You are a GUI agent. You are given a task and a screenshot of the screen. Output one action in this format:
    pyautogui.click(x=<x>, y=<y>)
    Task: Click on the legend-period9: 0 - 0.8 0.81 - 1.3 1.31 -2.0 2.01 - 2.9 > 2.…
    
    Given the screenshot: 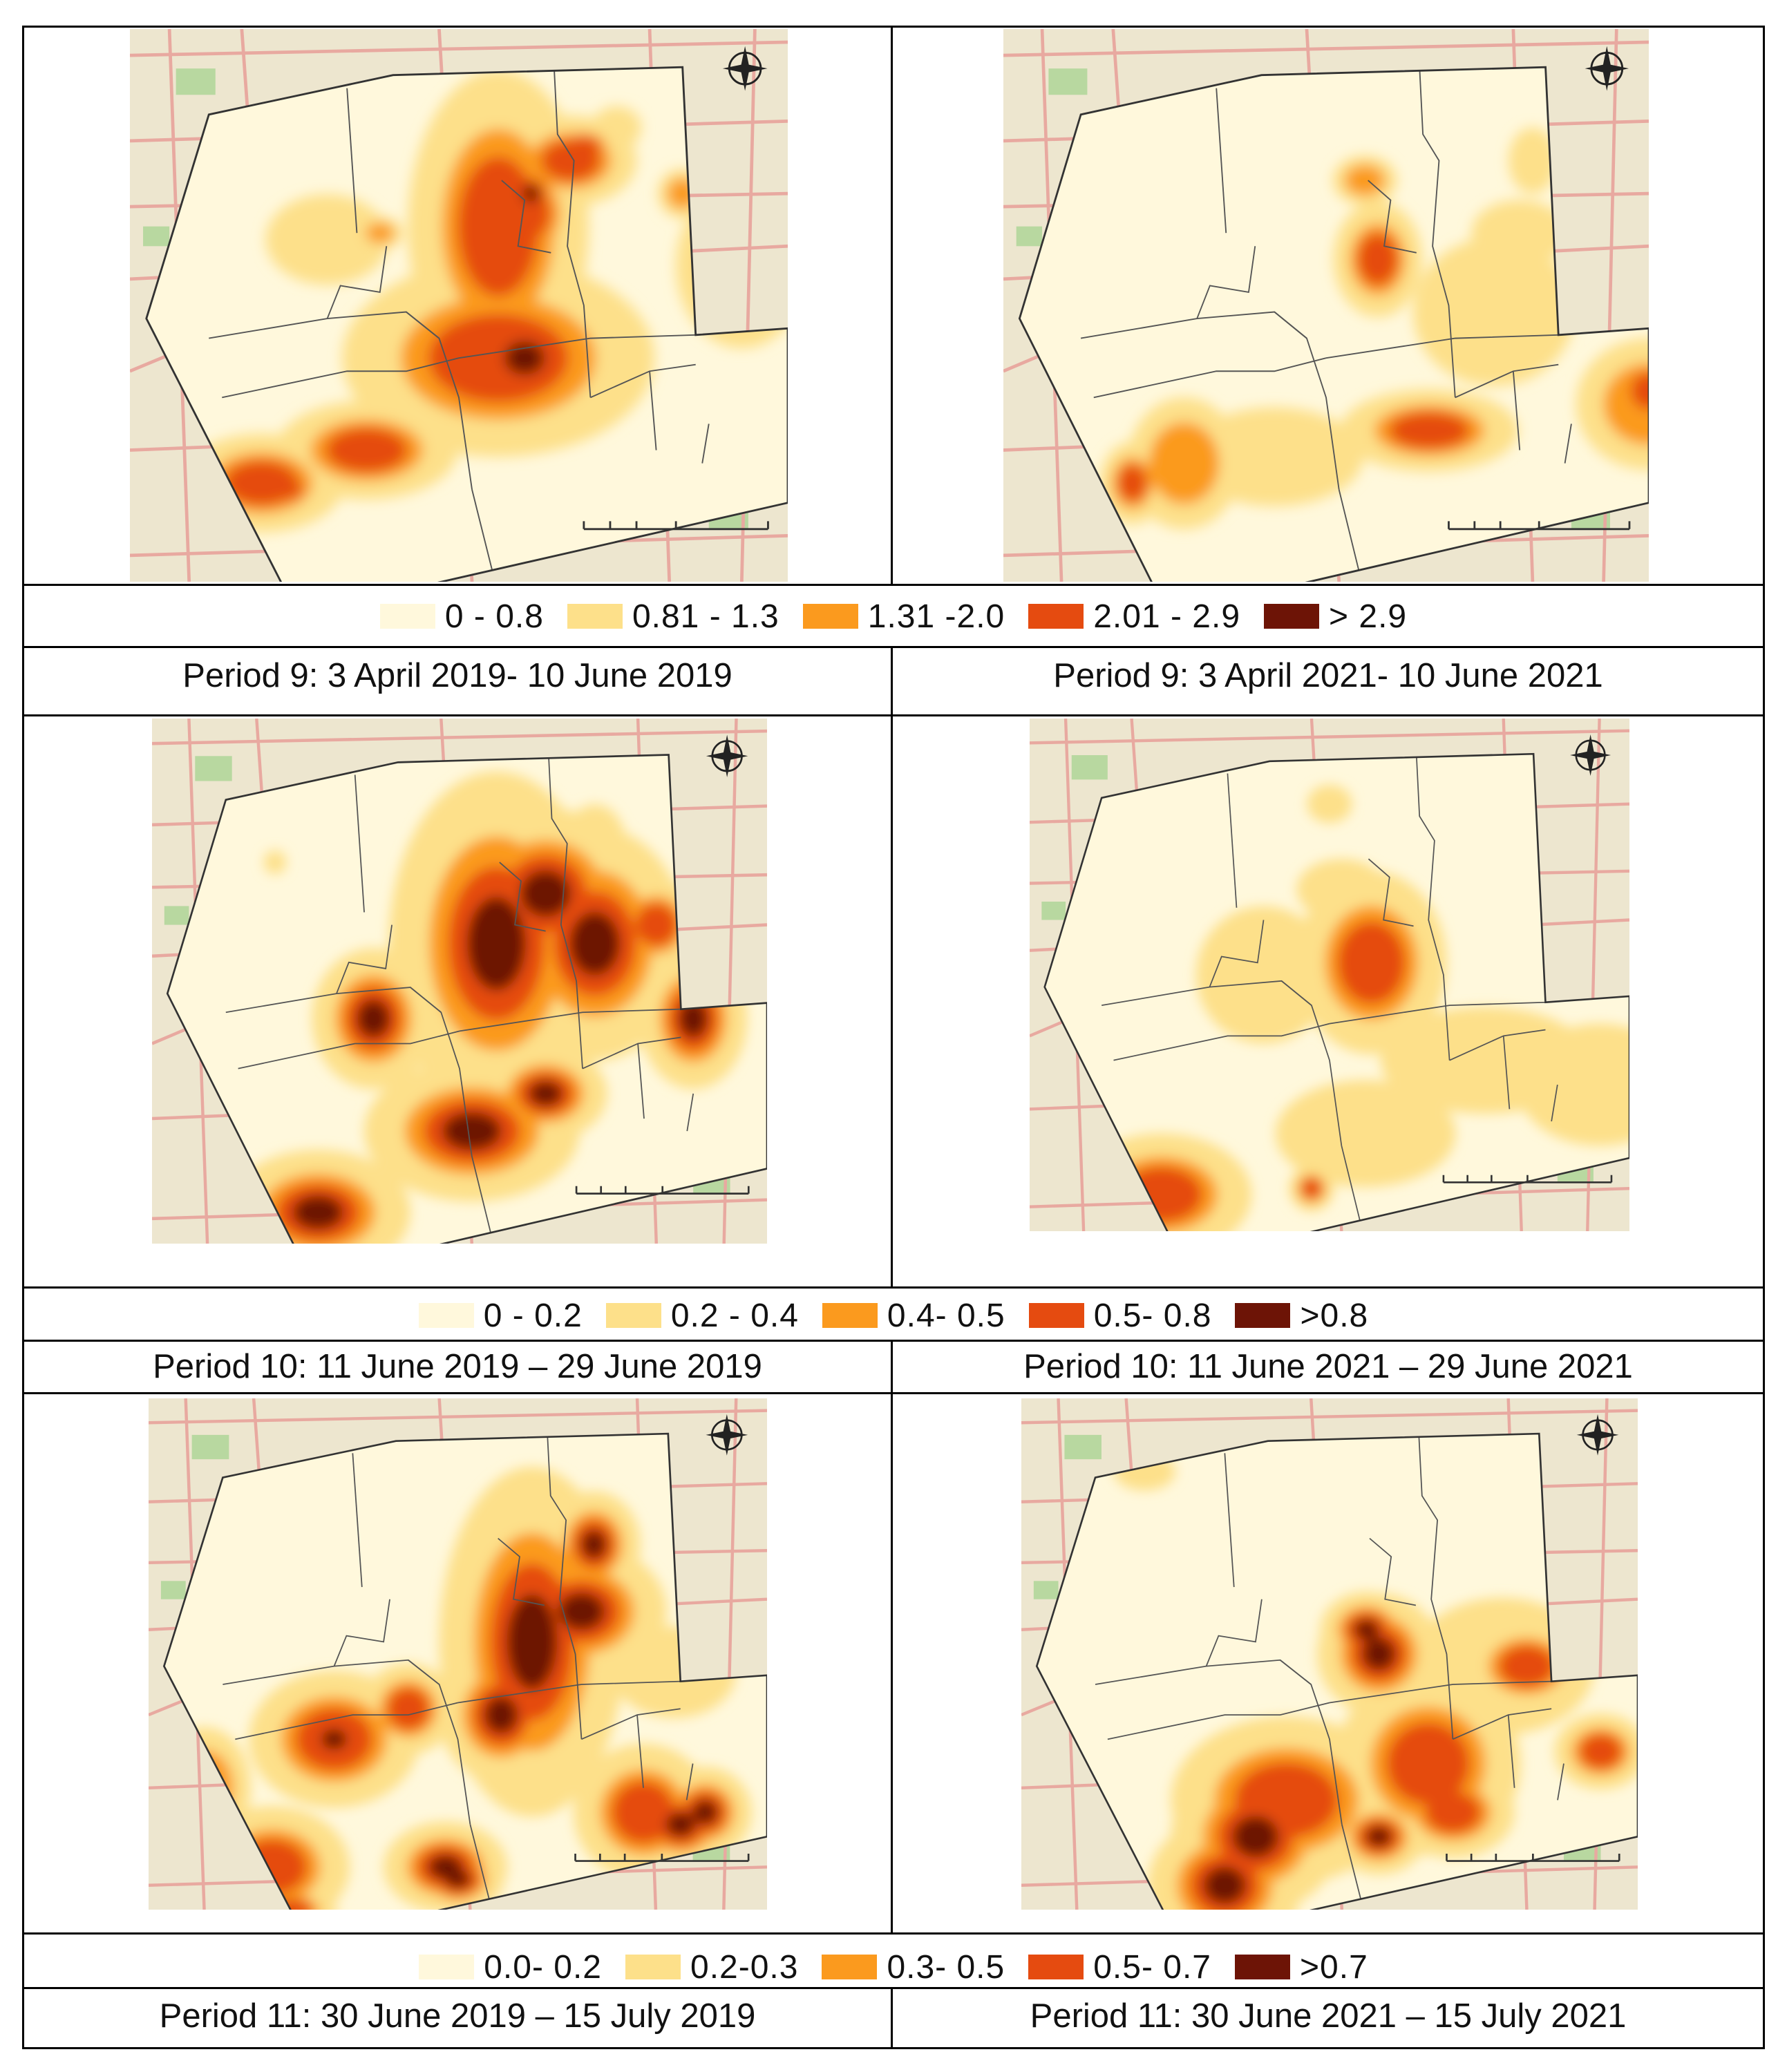 What is the action you would take?
    pyautogui.click(x=893, y=616)
    